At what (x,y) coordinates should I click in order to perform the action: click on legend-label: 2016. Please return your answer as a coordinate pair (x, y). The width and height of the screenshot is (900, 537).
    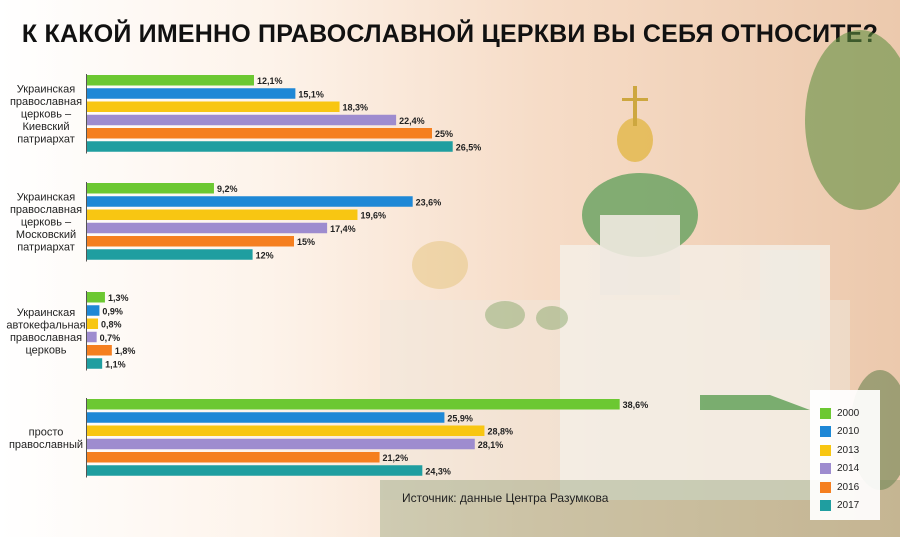
    Looking at the image, I should click on (848, 487).